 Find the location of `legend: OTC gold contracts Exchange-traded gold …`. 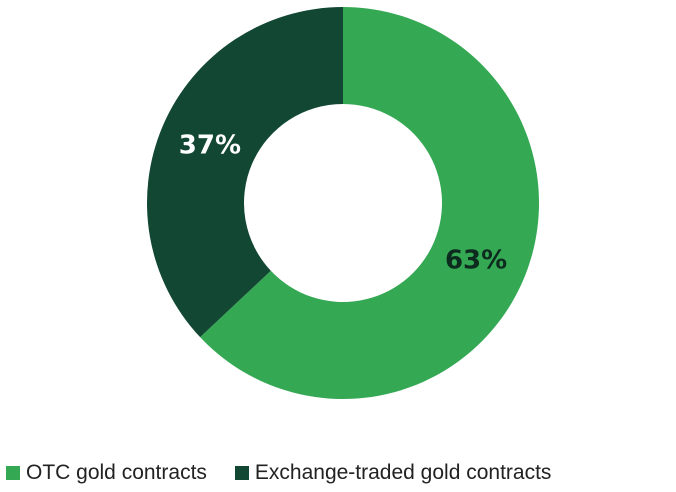

legend: OTC gold contracts Exchange-traded gold … is located at coordinates (278, 473).